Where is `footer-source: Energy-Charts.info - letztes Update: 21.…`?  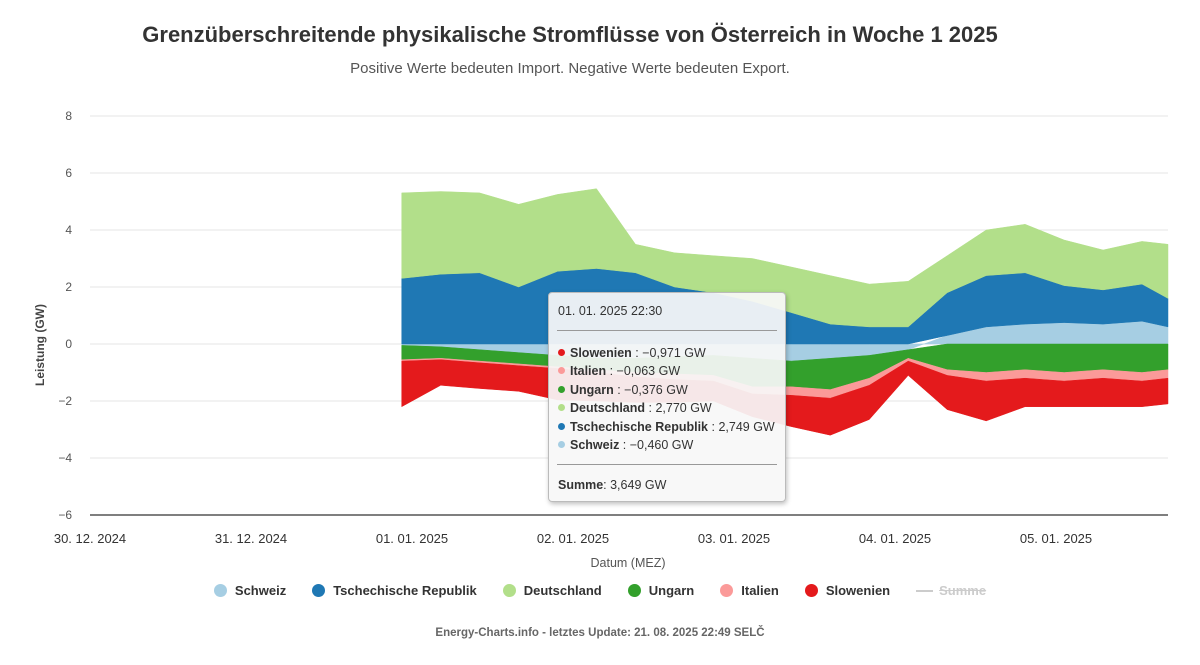 footer-source: Energy-Charts.info - letztes Update: 21.… is located at coordinates (600, 633).